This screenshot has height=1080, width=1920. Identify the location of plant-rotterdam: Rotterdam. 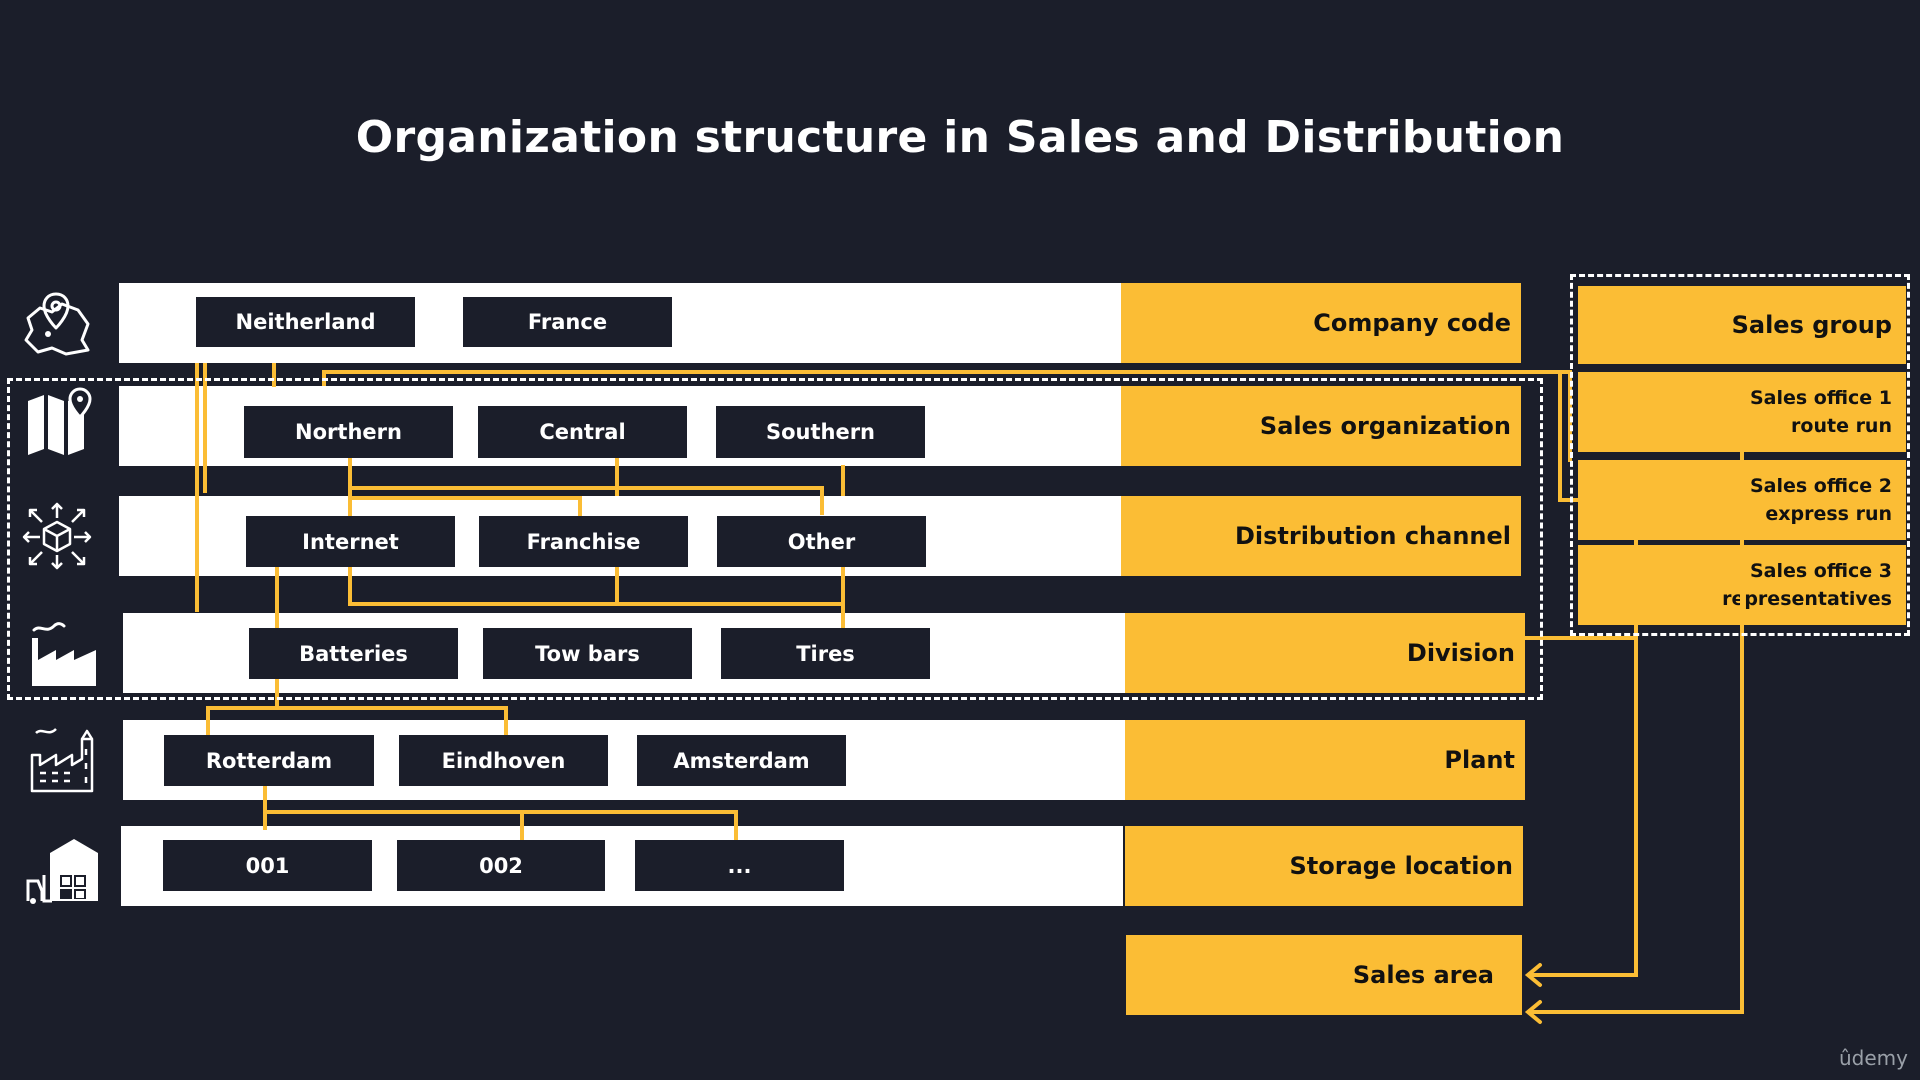
(269, 760).